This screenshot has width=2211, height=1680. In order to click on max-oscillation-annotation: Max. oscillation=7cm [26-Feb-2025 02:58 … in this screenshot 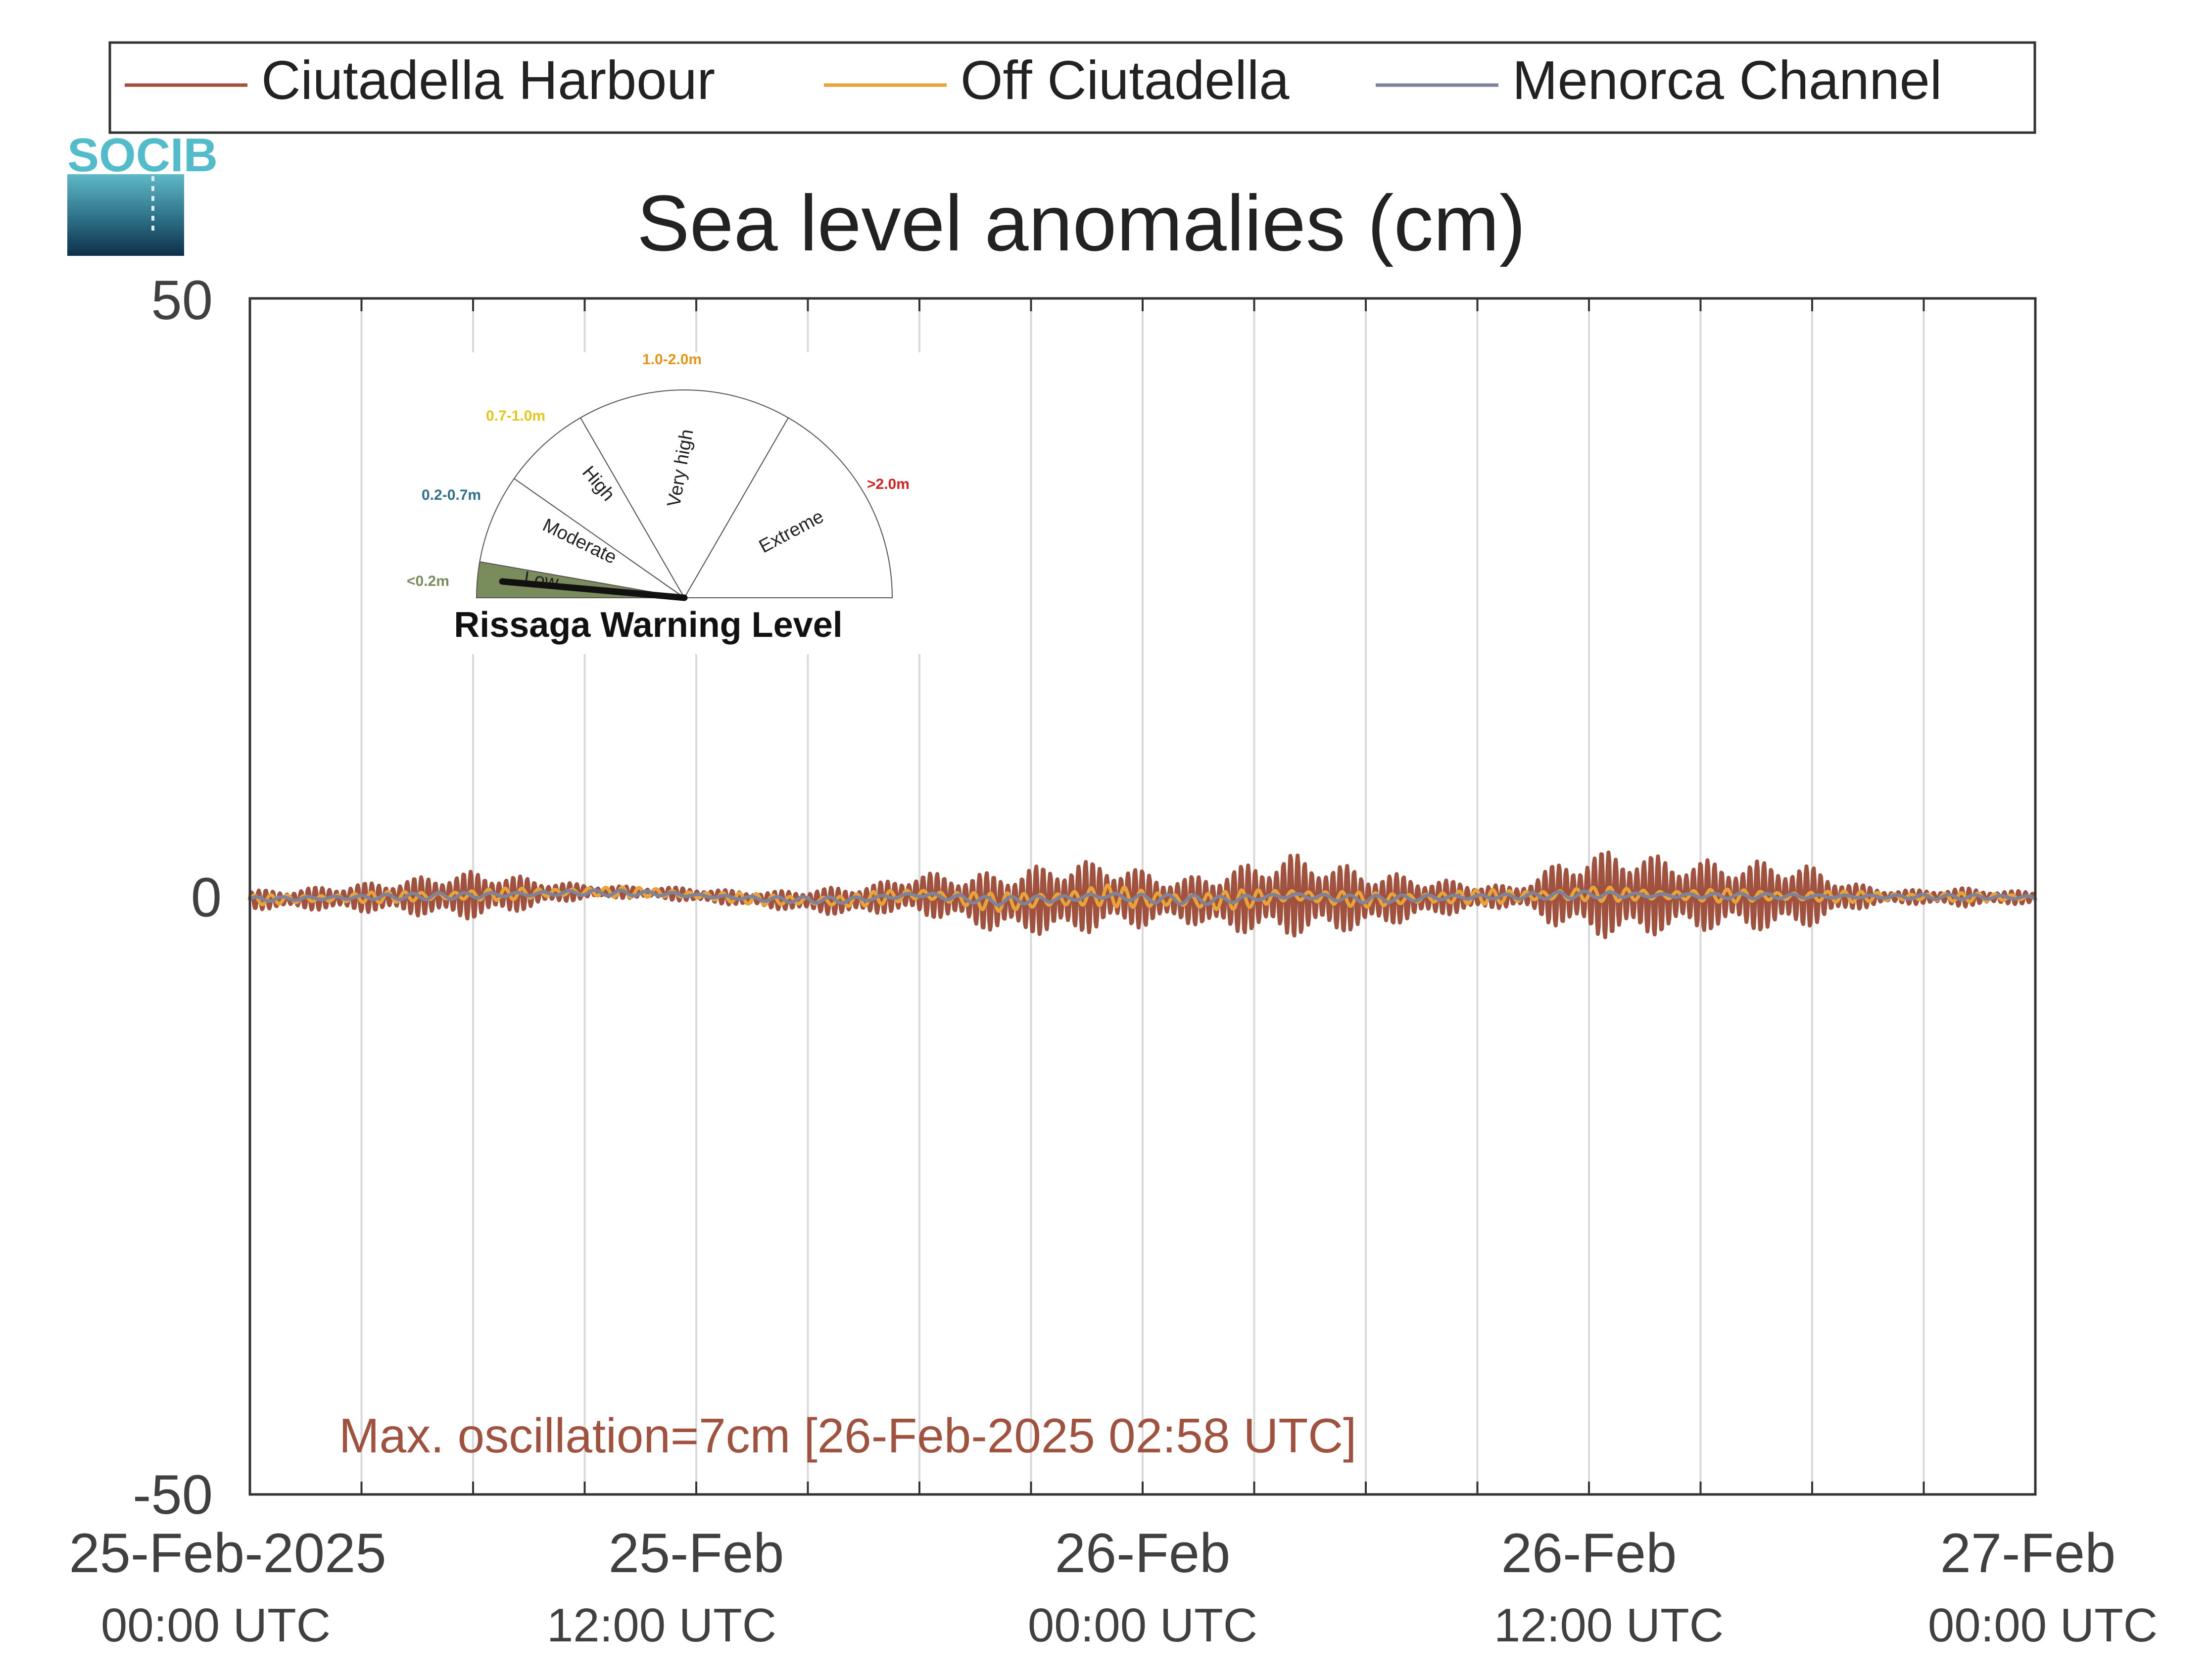, I will do `click(847, 1435)`.